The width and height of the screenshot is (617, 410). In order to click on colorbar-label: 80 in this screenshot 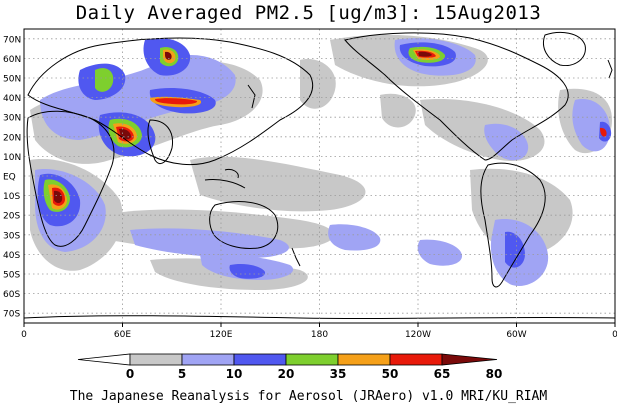, I will do `click(494, 374)`.